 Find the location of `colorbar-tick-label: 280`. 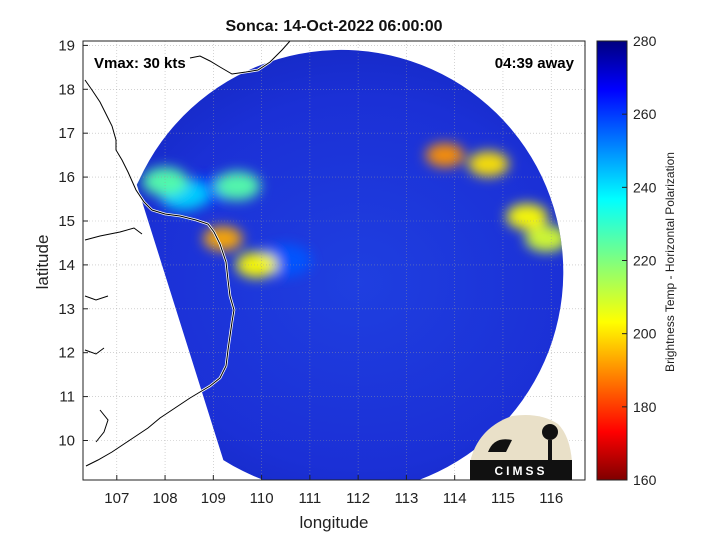

colorbar-tick-label: 280 is located at coordinates (645, 41).